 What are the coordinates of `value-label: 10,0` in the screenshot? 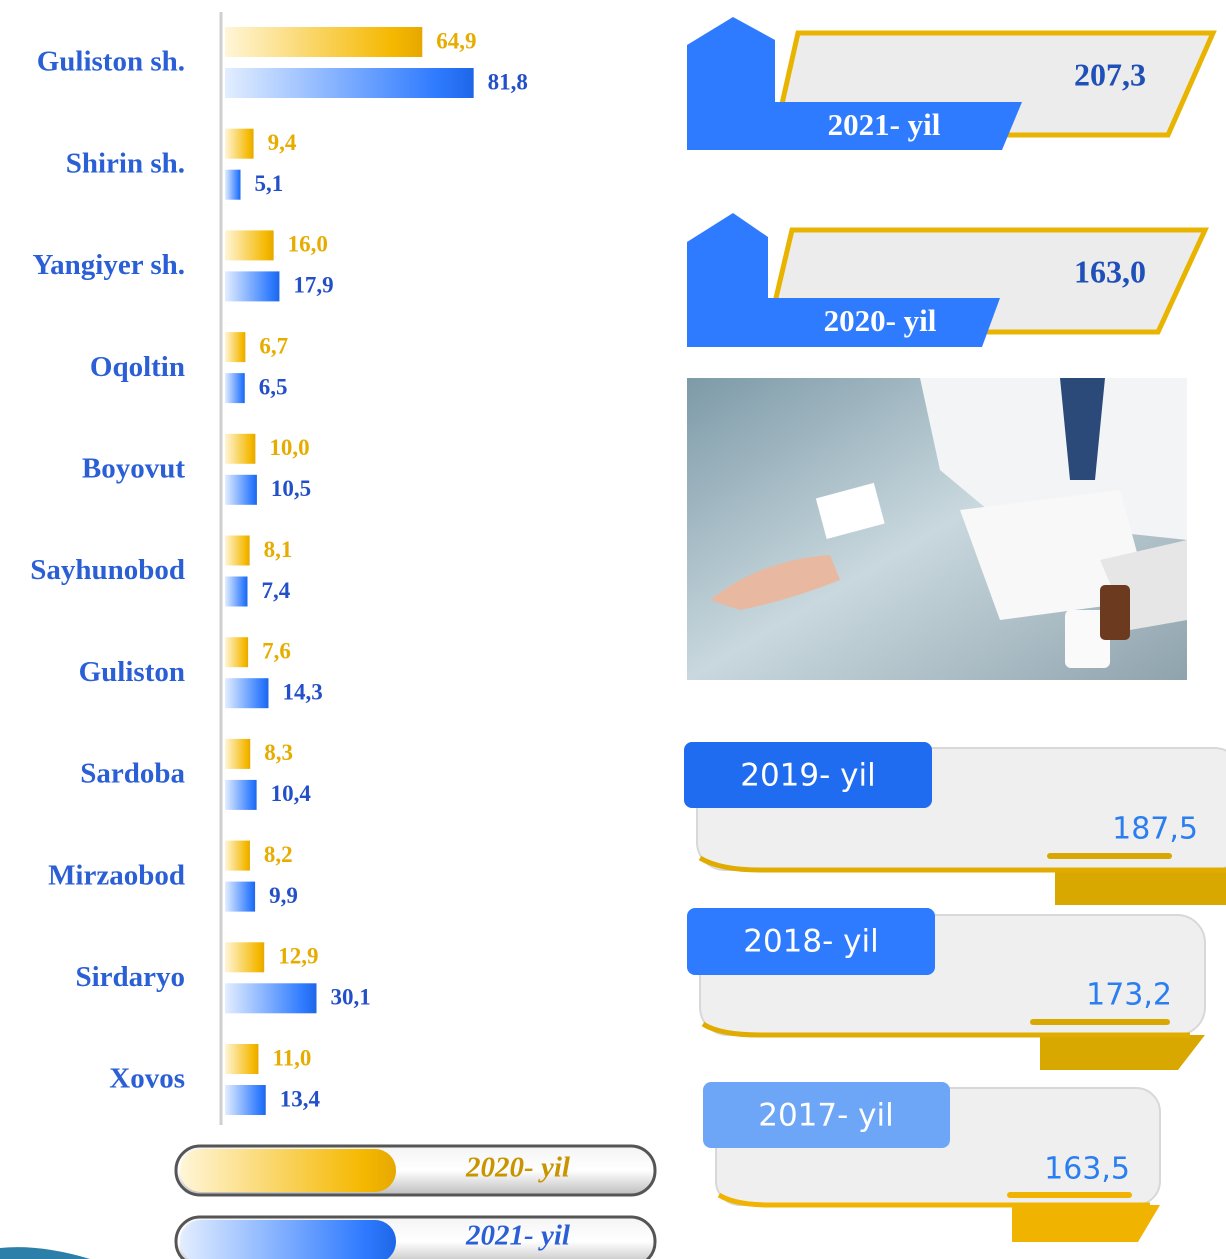 It's located at (289, 447).